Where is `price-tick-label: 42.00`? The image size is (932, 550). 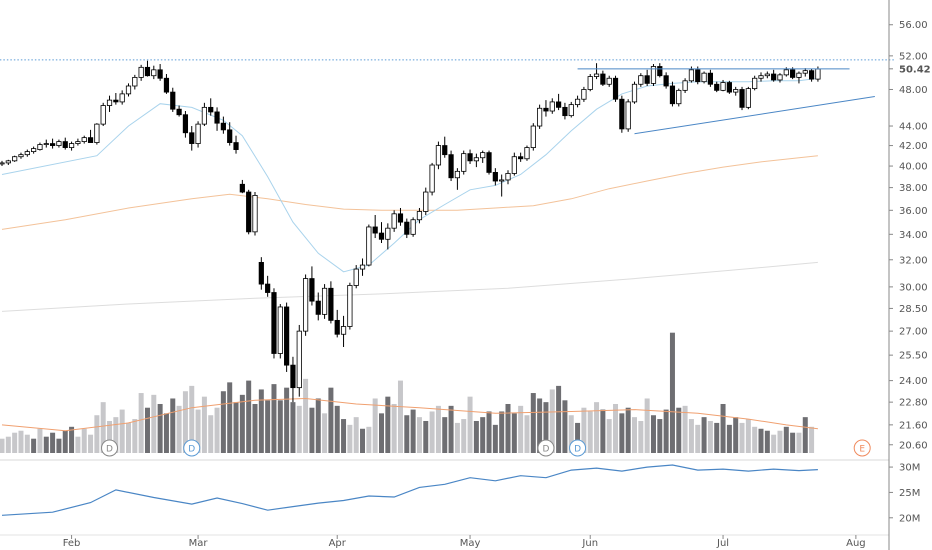
price-tick-label: 42.00 is located at coordinates (913, 146).